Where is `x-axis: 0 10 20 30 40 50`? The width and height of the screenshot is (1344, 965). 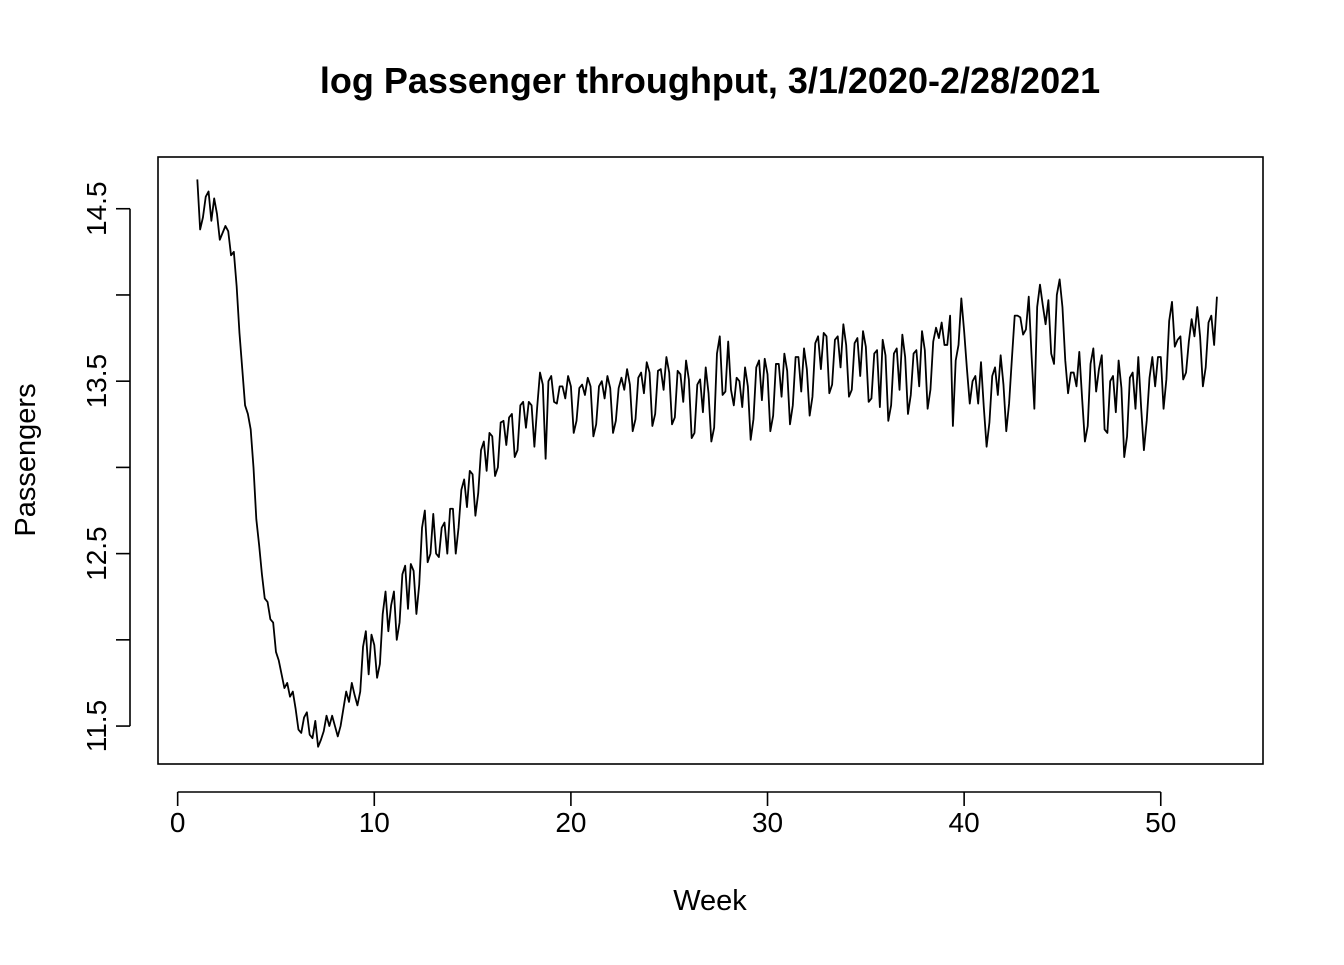 x-axis: 0 10 20 30 40 50 is located at coordinates (673, 814).